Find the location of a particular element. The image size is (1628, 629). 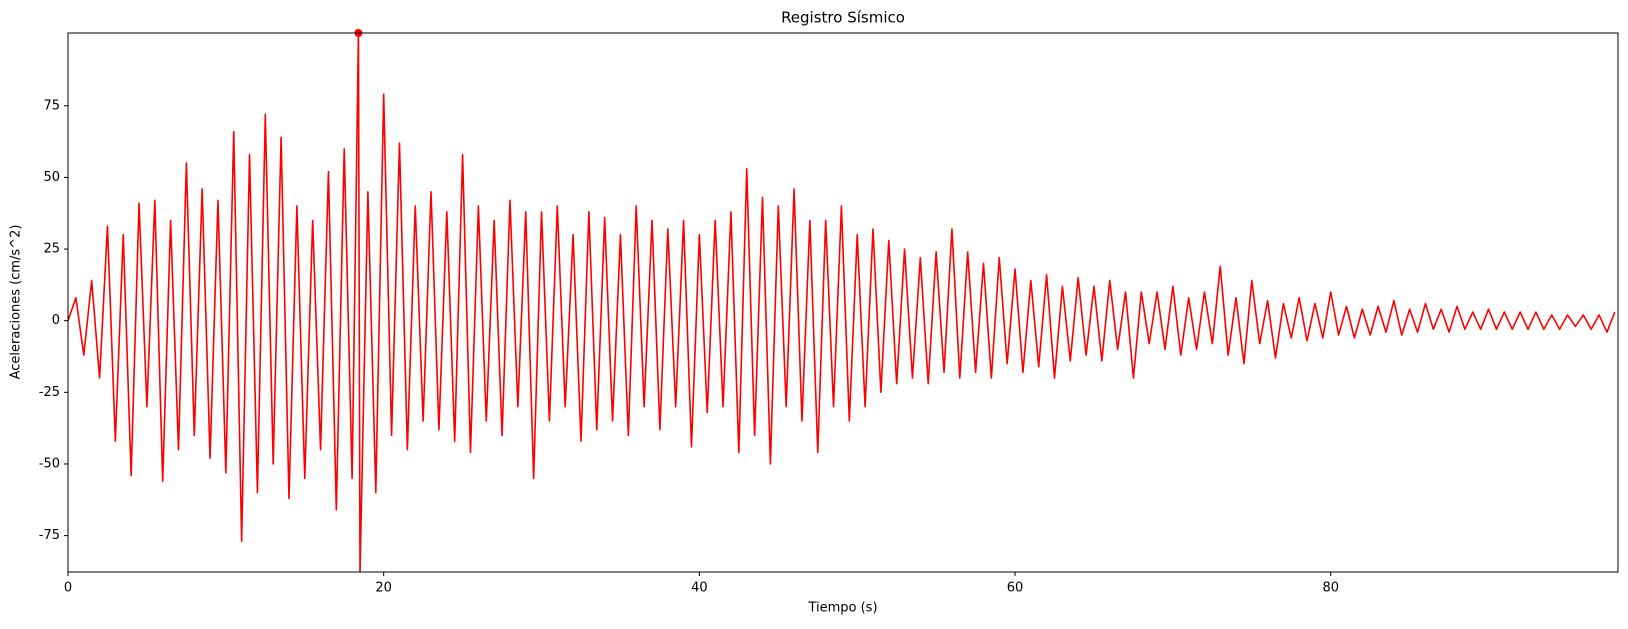

x-tick-label: 60 is located at coordinates (1015, 588).